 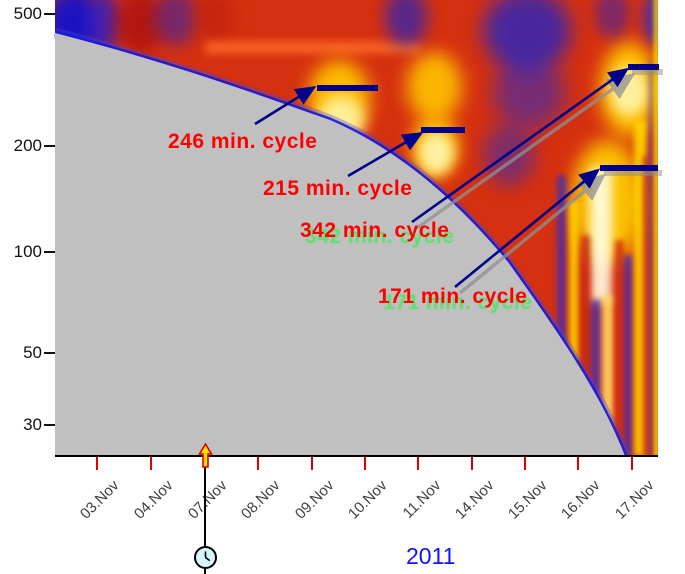 What do you see at coordinates (154, 500) in the screenshot?
I see `x-tick-label: 04.Nov` at bounding box center [154, 500].